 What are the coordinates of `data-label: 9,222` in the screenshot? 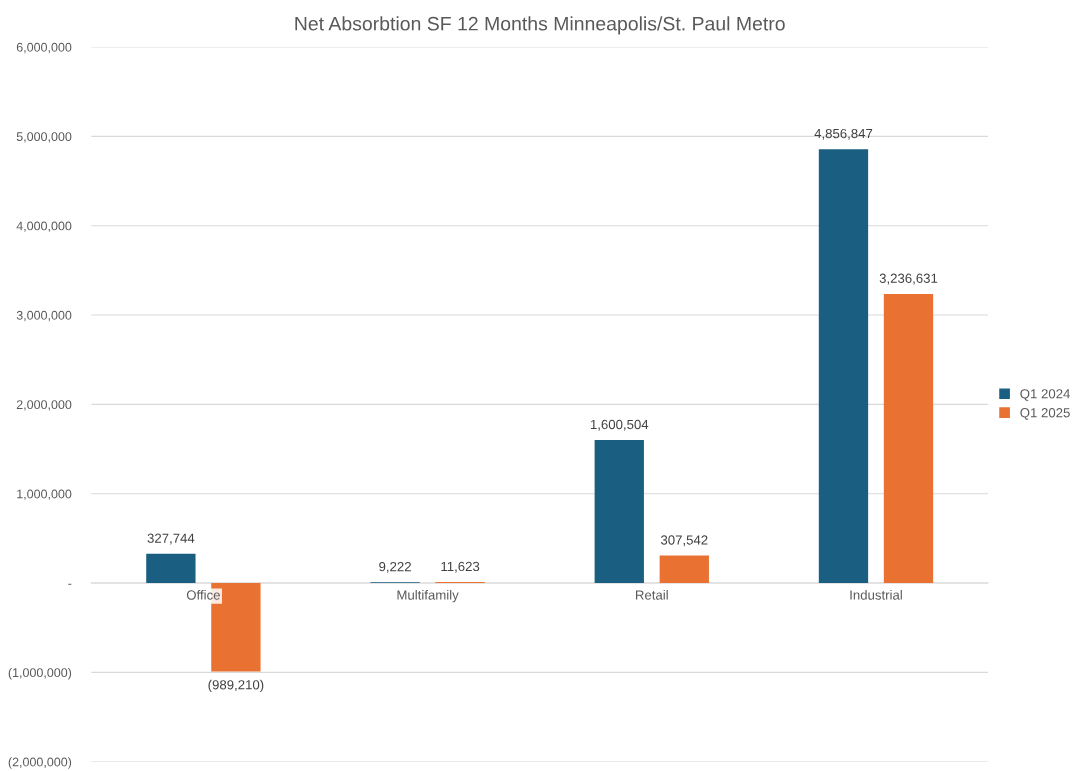 It's located at (395, 567).